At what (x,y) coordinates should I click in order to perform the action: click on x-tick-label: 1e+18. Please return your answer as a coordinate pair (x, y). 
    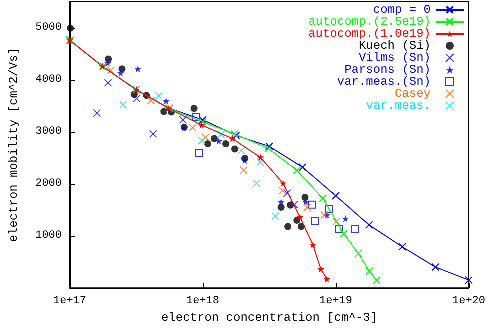
    Looking at the image, I should click on (203, 302).